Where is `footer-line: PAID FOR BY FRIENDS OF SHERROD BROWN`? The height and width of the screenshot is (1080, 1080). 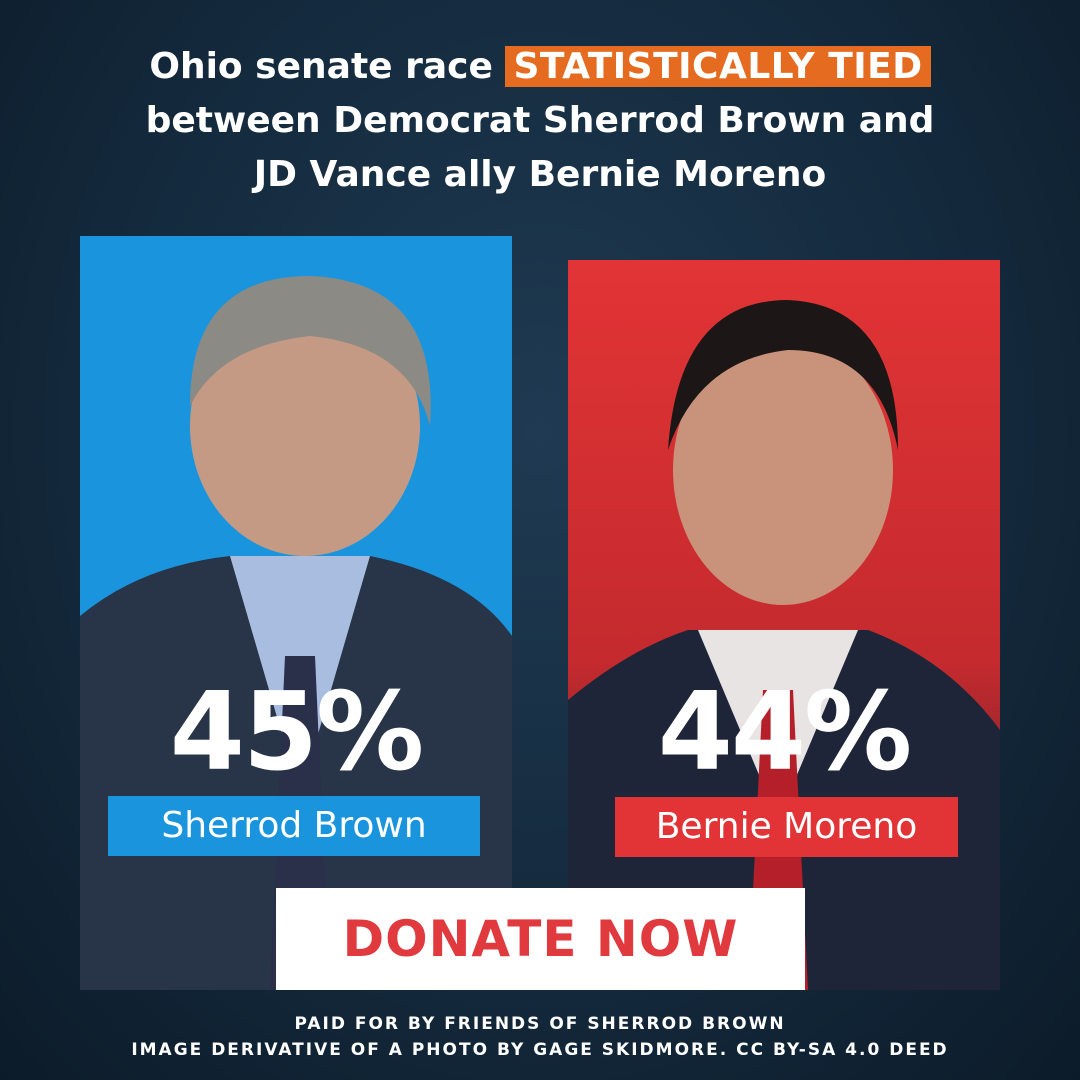 footer-line: PAID FOR BY FRIENDS OF SHERROD BROWN is located at coordinates (540, 1024).